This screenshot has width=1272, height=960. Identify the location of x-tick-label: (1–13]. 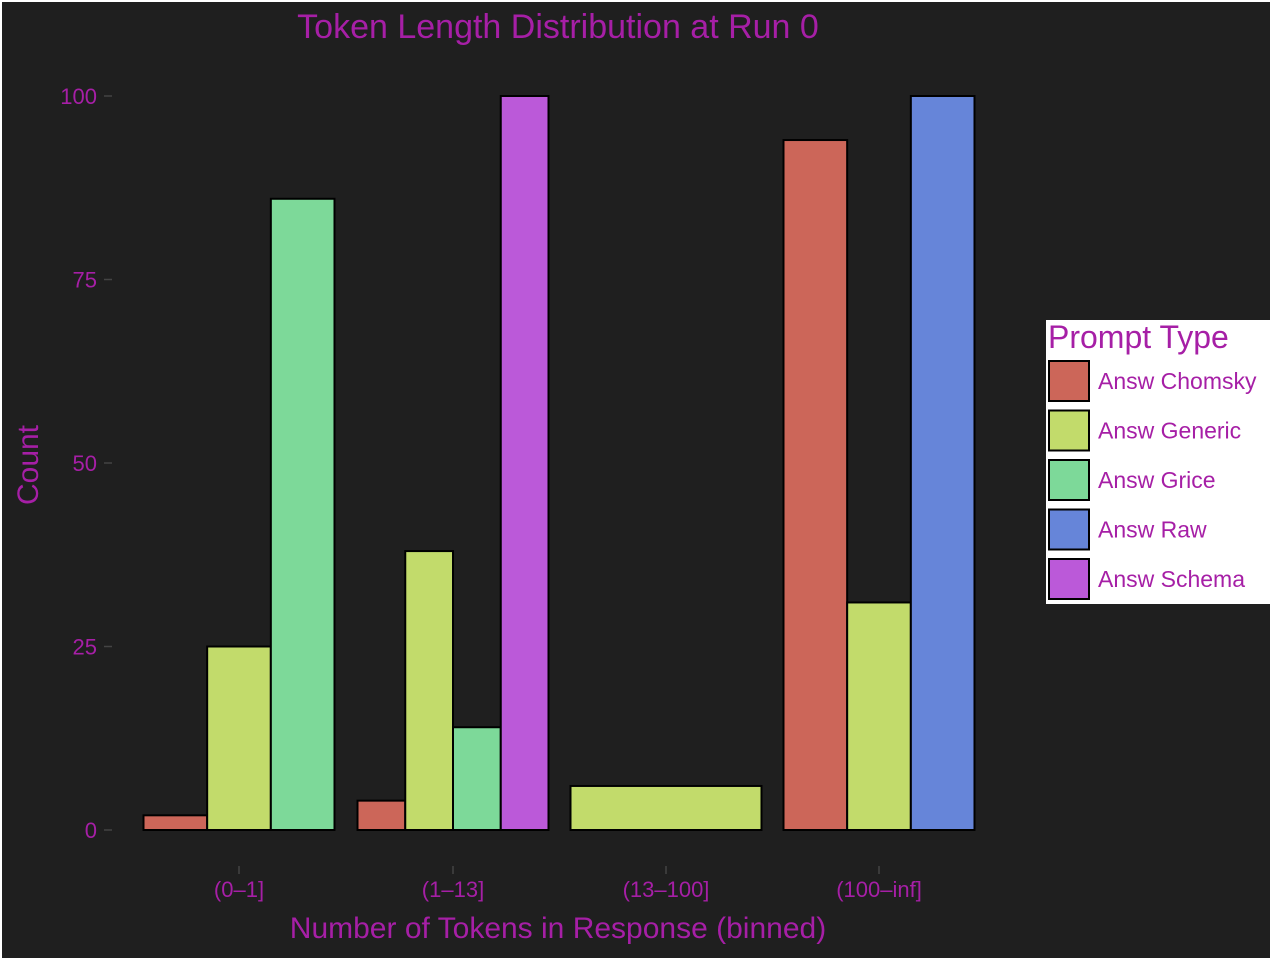
(453, 889).